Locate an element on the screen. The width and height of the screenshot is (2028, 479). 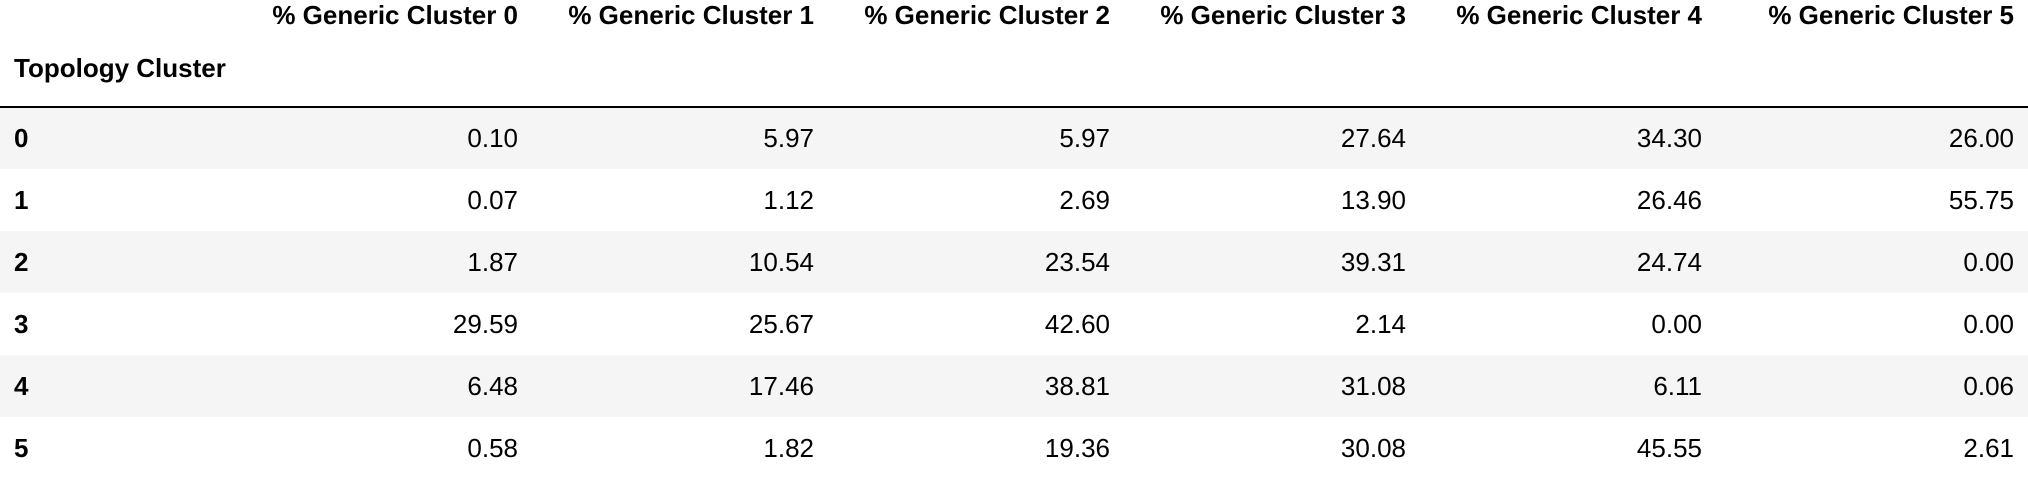
table-row: 3 29.59 25.67 42.60 2.14 0.00 0.00 is located at coordinates (1014, 324).